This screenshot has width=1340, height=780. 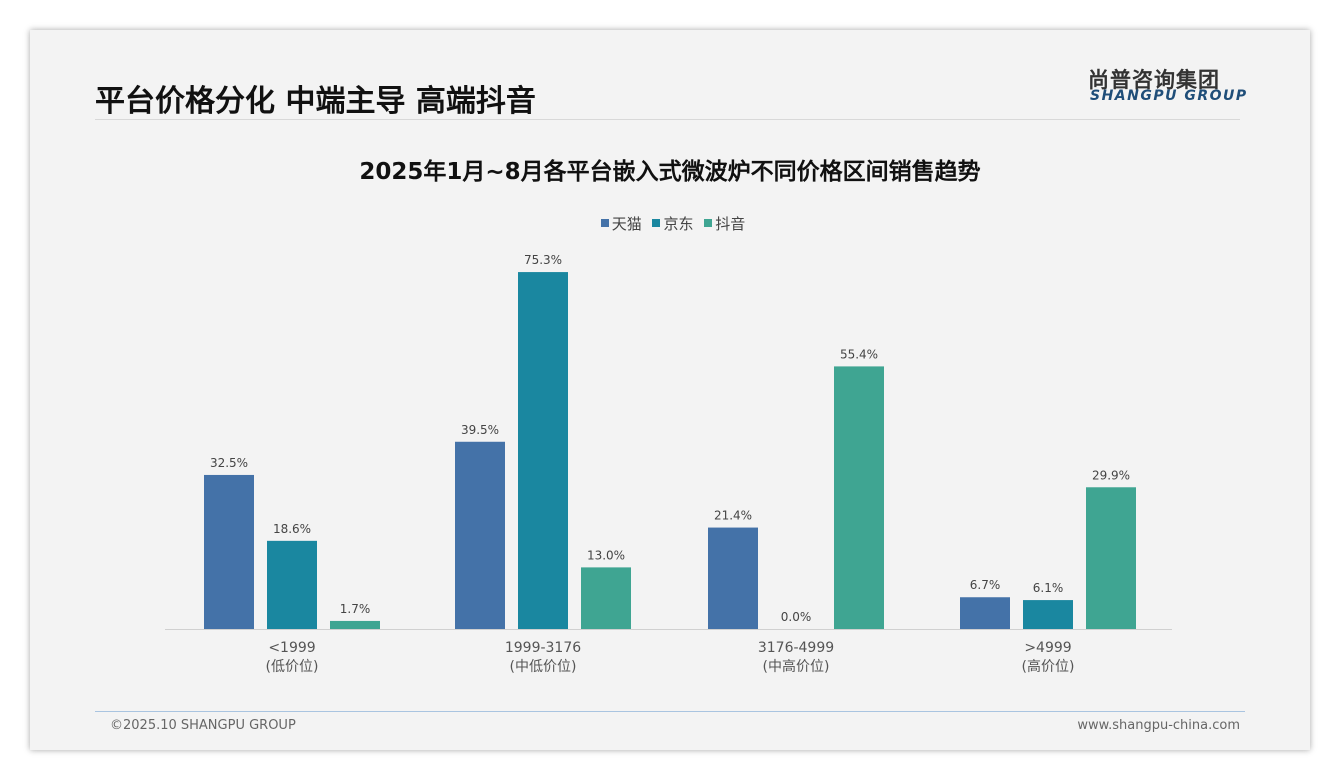 I want to click on logo-en: SHANGPU GROUP, so click(x=1169, y=96).